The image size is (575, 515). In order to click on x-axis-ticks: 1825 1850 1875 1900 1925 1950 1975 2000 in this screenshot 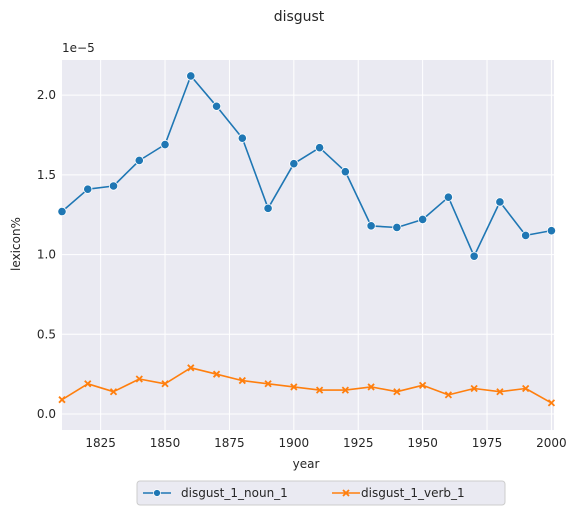, I will do `click(325, 443)`.